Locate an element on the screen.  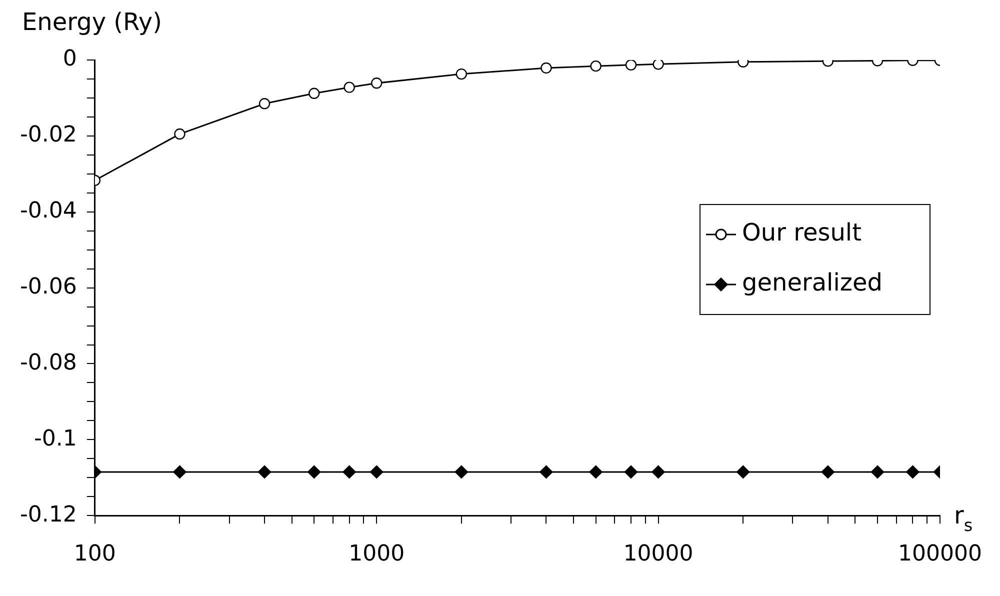
y-tick-label: -0.06 is located at coordinates (48, 287).